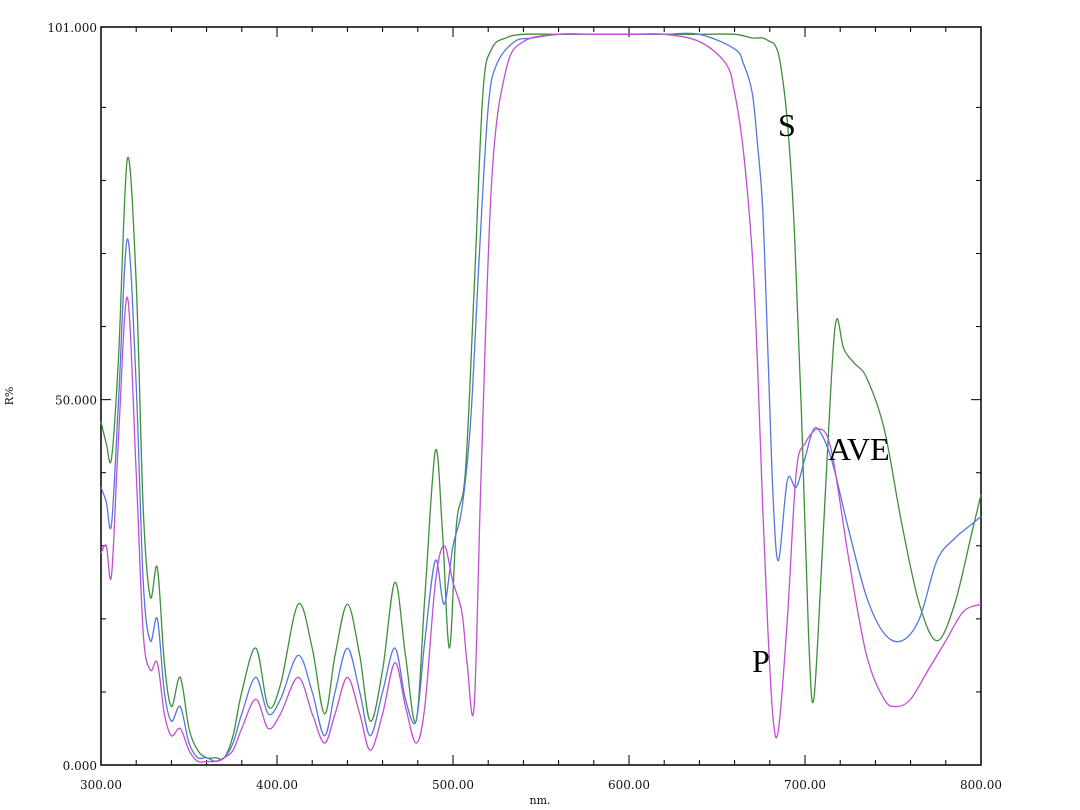 Image resolution: width=1080 pixels, height=810 pixels. Describe the element at coordinates (539, 800) in the screenshot. I see `x-axis-label: nm.` at that location.